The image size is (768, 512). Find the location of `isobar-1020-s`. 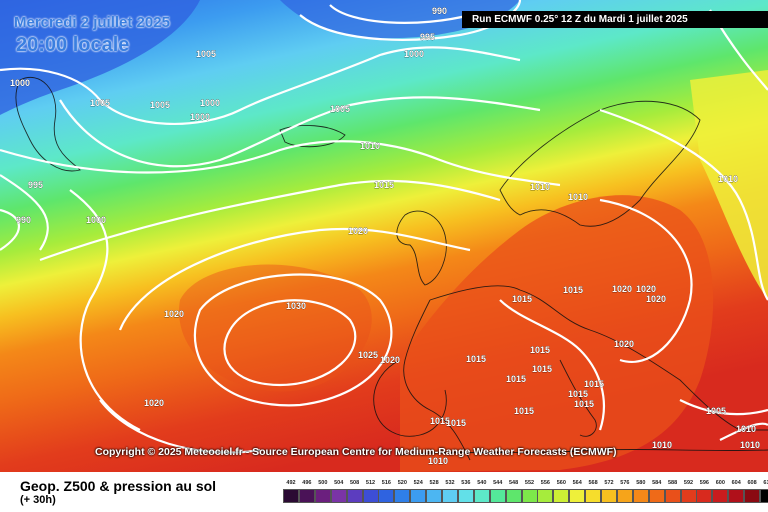

isobar-1020-s is located at coordinates (180, 426).